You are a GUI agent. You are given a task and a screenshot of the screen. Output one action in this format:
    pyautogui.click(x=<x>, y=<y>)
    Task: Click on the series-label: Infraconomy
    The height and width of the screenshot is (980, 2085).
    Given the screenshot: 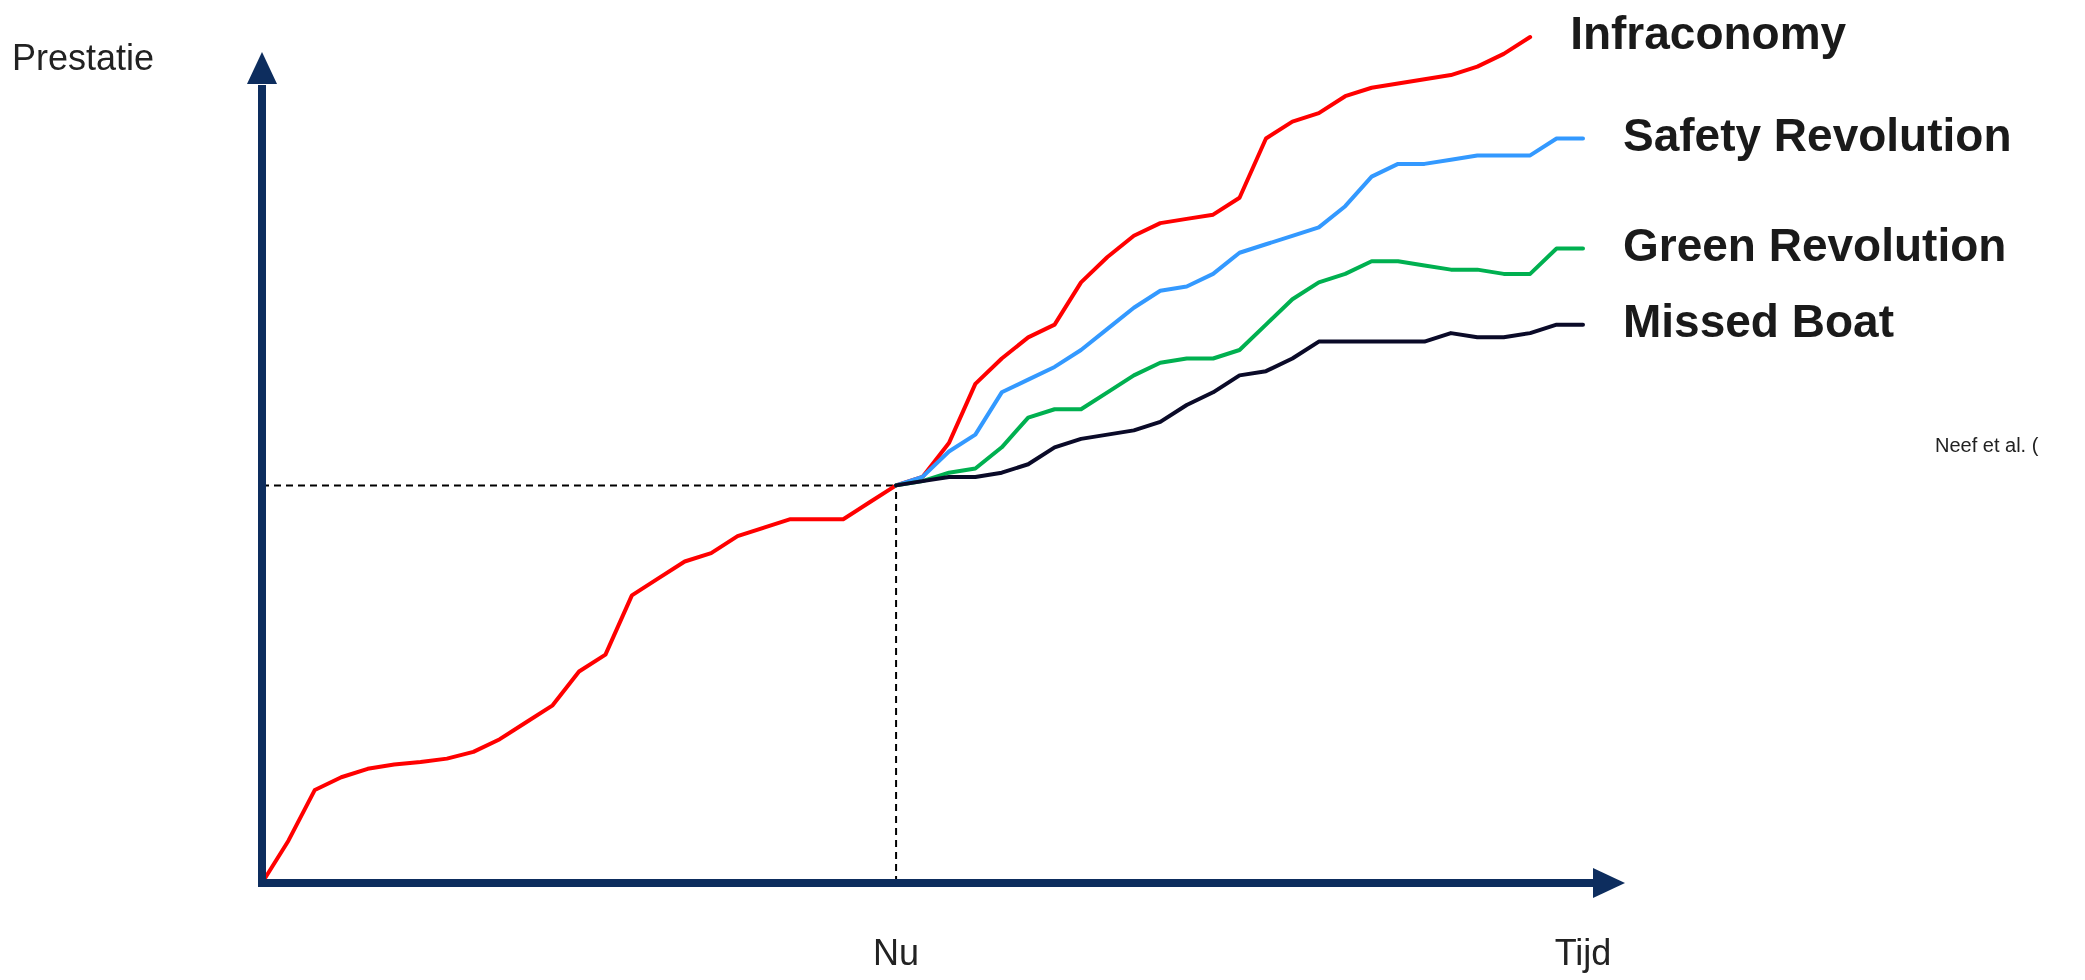 What is the action you would take?
    pyautogui.click(x=1708, y=33)
    